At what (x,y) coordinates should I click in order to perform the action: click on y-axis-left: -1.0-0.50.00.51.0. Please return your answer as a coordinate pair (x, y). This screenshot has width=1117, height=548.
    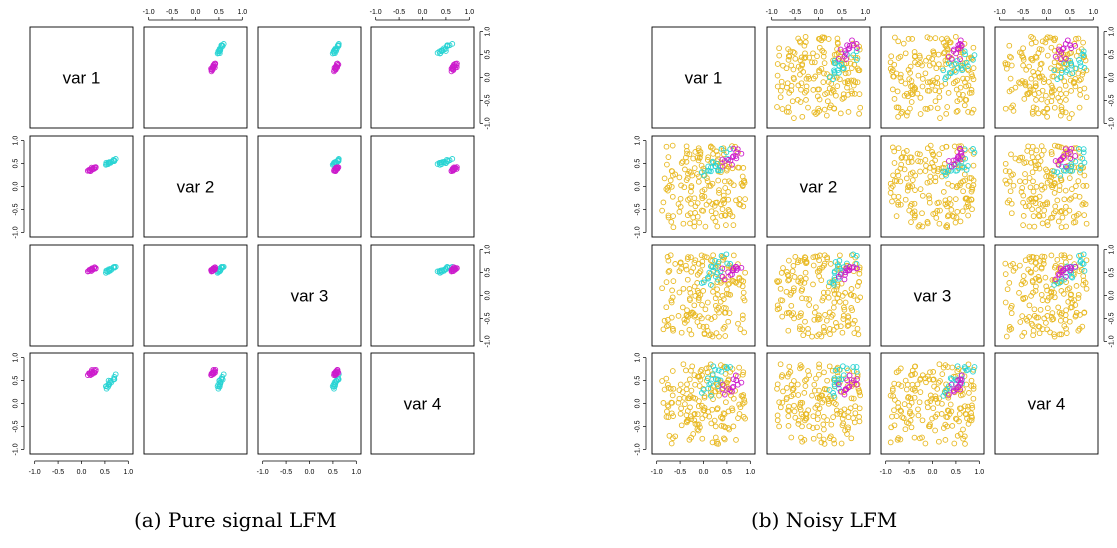
    Looking at the image, I should click on (641, 187).